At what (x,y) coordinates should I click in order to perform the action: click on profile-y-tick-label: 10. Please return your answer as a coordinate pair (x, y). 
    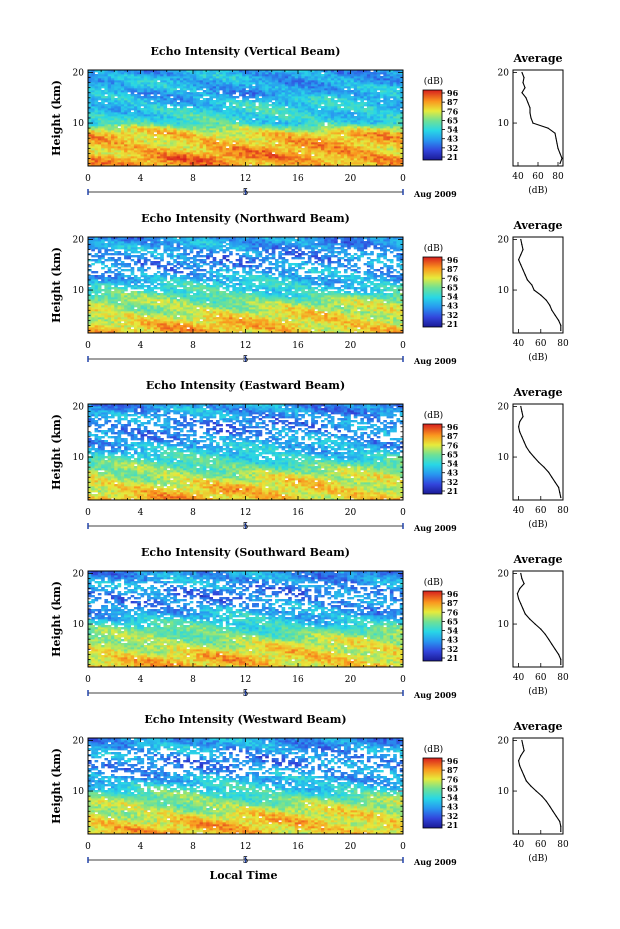
    Looking at the image, I should click on (504, 124).